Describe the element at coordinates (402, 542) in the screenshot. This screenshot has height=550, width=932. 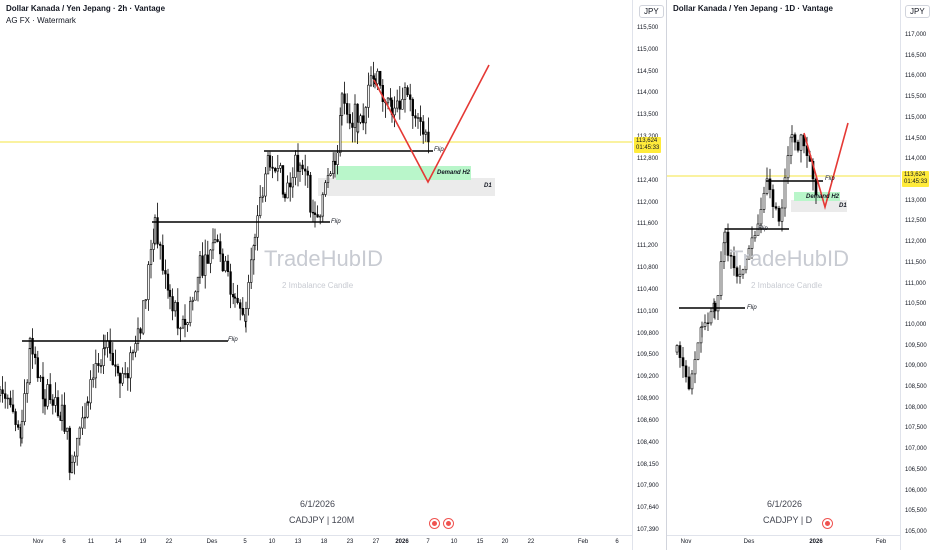
I see `time-tick-label: 2026` at that location.